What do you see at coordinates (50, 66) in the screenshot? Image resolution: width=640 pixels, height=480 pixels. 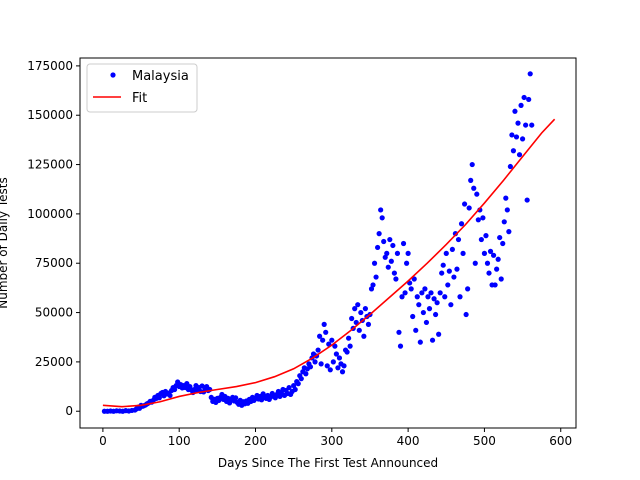 I see `y-tick-label: 175000` at bounding box center [50, 66].